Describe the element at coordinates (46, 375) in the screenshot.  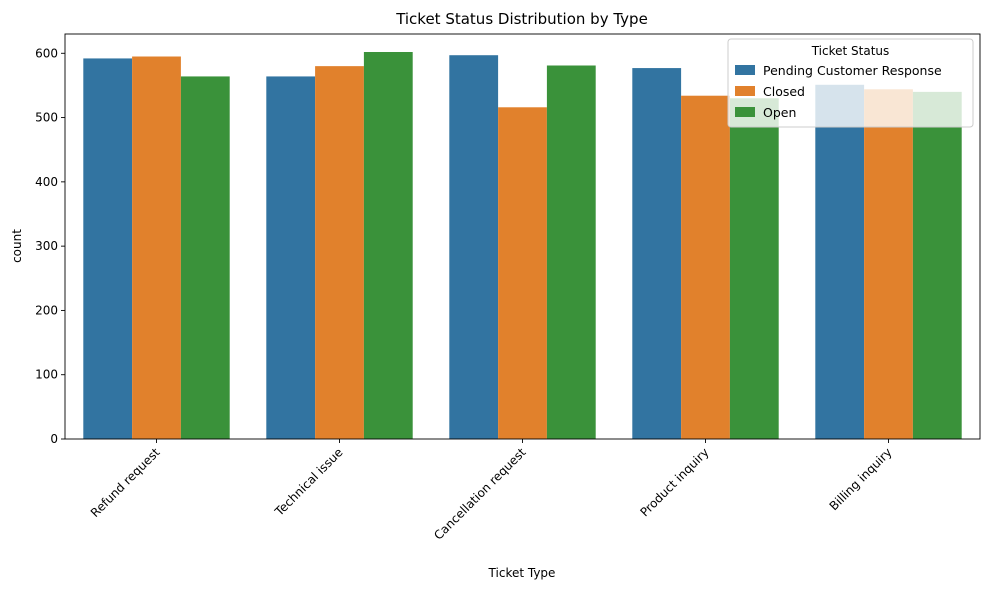
I see `y-tick-label: 100` at that location.